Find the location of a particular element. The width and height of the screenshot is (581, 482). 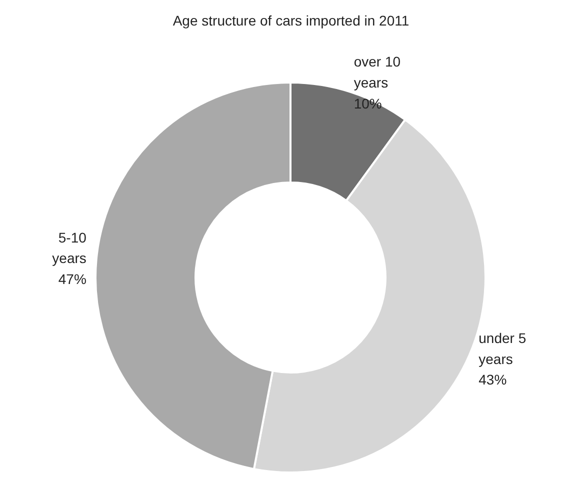

chart-title: Age structure of cars imported in 2011 is located at coordinates (291, 20).